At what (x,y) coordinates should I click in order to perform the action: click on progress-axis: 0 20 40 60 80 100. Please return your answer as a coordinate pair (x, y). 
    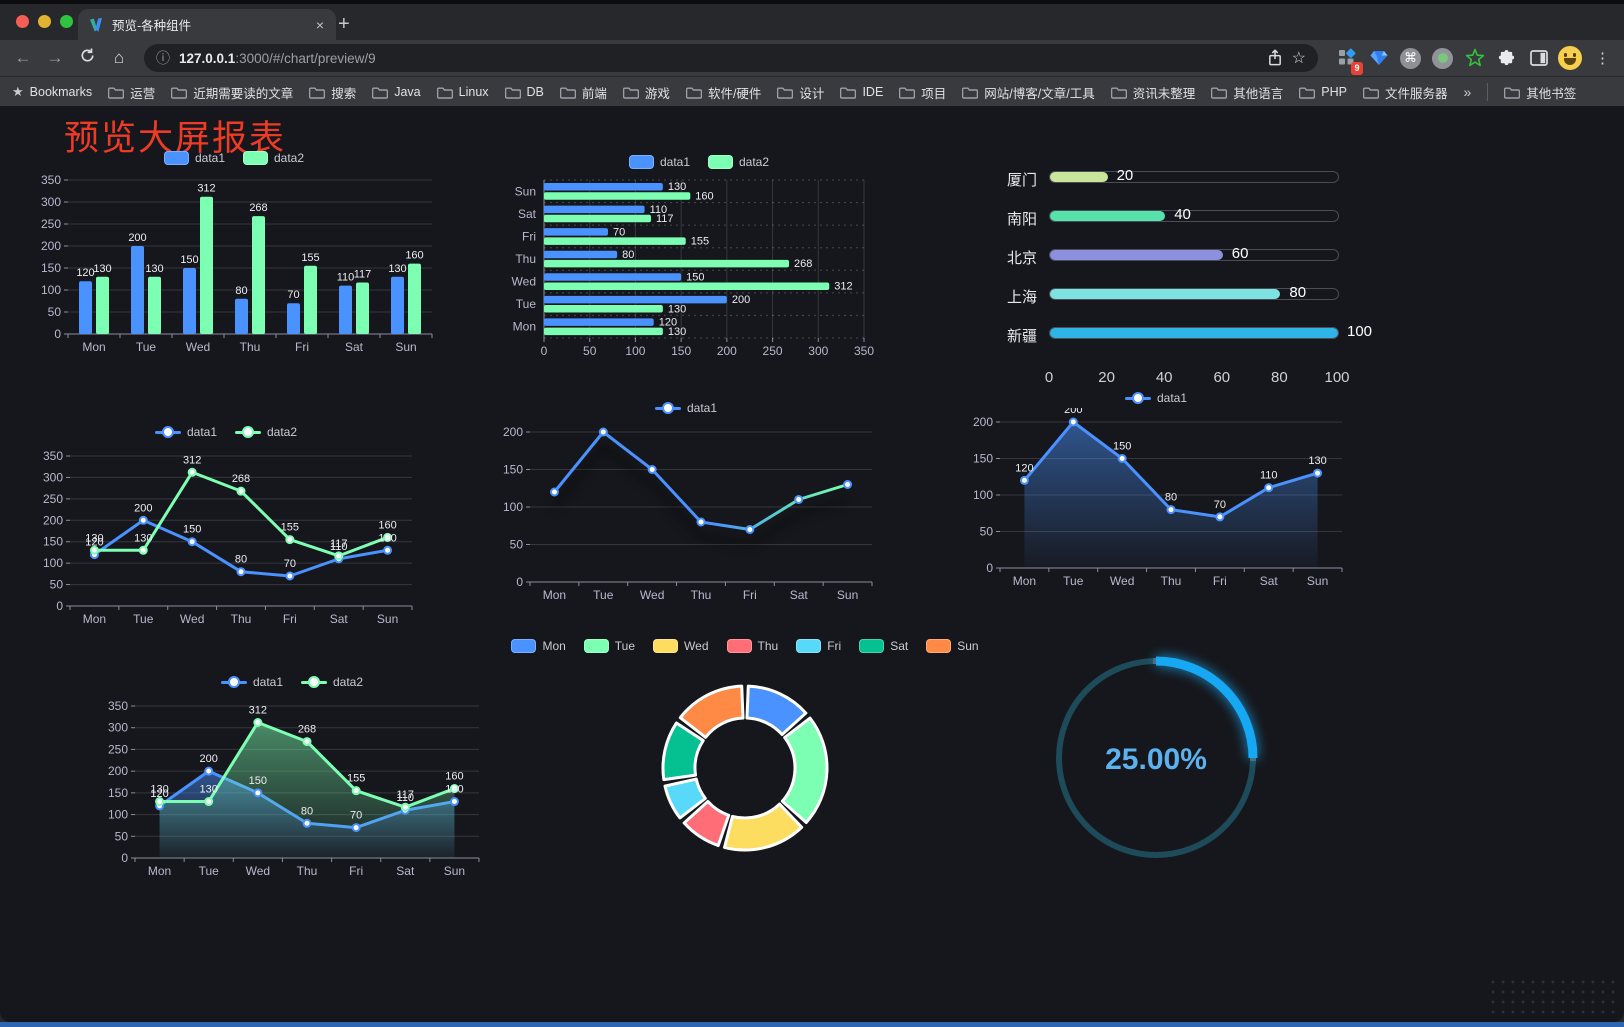
    Looking at the image, I should click on (1197, 377).